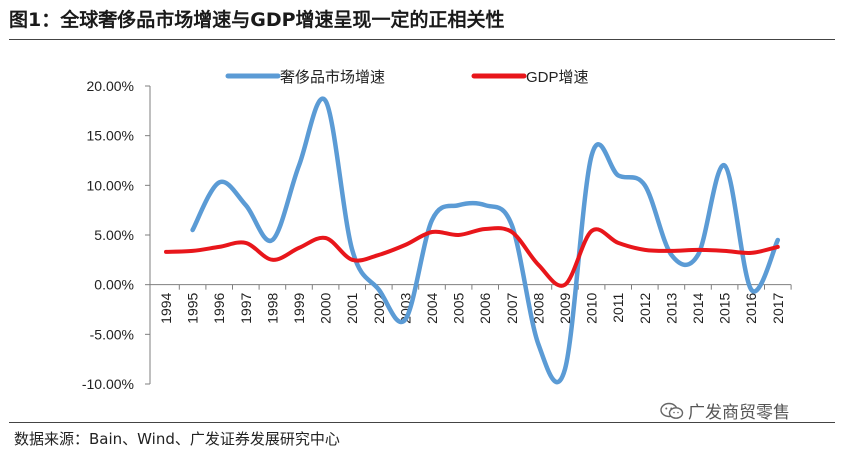 This screenshot has width=841, height=454. I want to click on x-tick-label: 2016, so click(751, 307).